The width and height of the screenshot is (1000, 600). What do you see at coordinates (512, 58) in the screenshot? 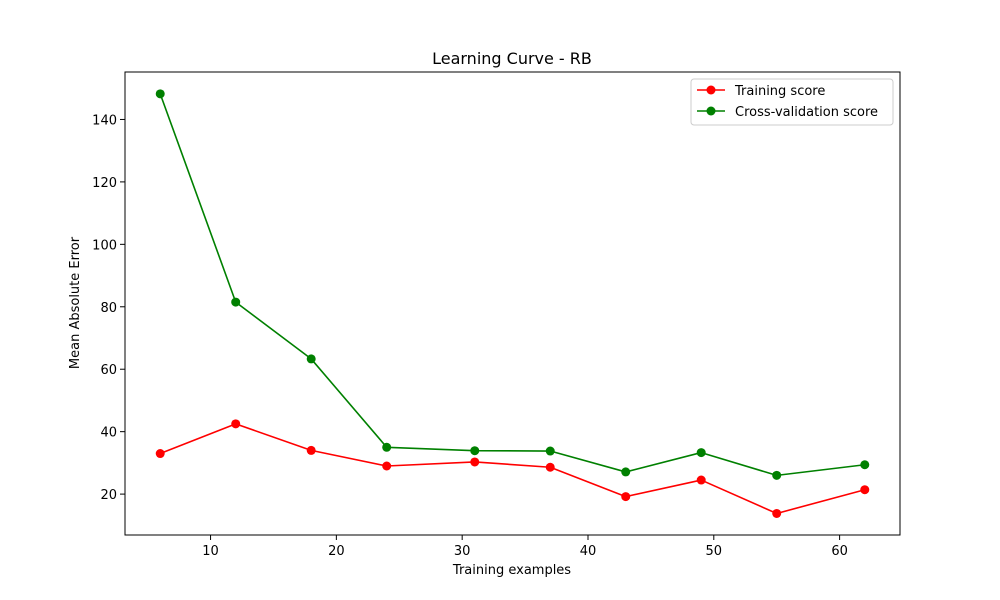
I see `chart-title: Learning Curve - RB` at bounding box center [512, 58].